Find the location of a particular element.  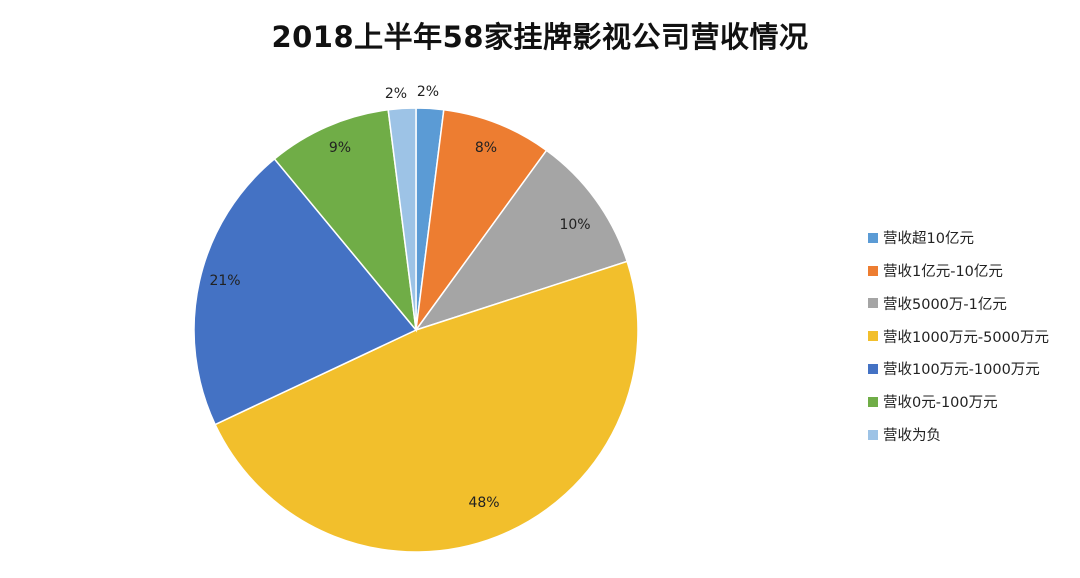

legend-label: 营收1亿元-10亿元 is located at coordinates (943, 272).